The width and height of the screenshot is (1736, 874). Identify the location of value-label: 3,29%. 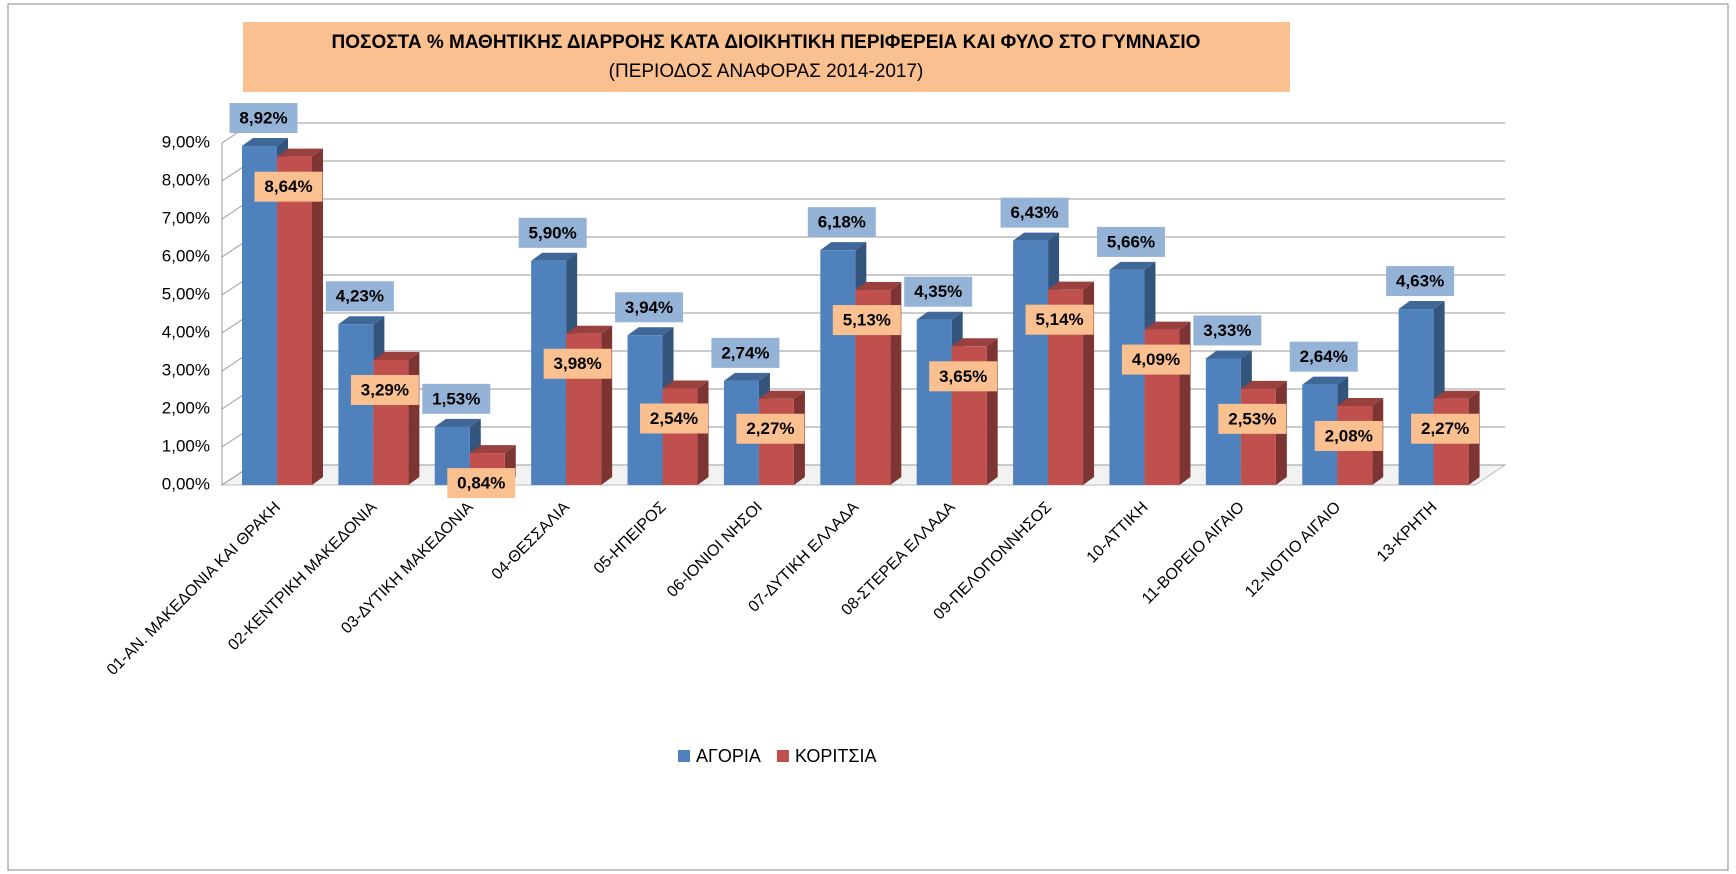
(385, 389).